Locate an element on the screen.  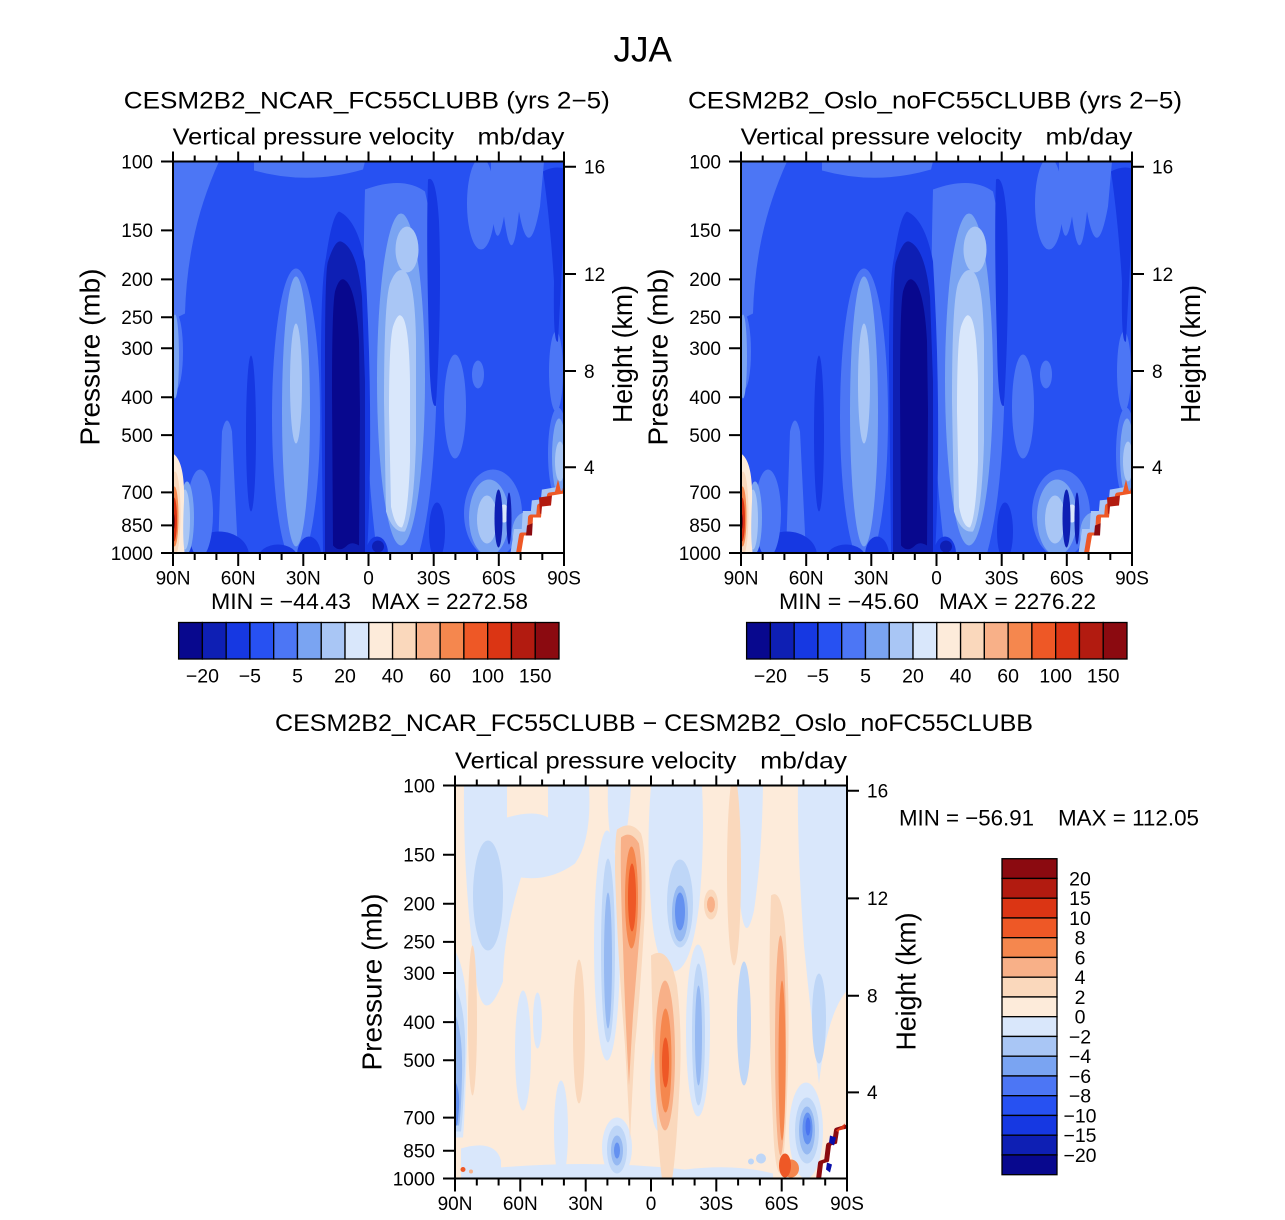
svg-text: −2 is located at coordinates (1080, 1038).